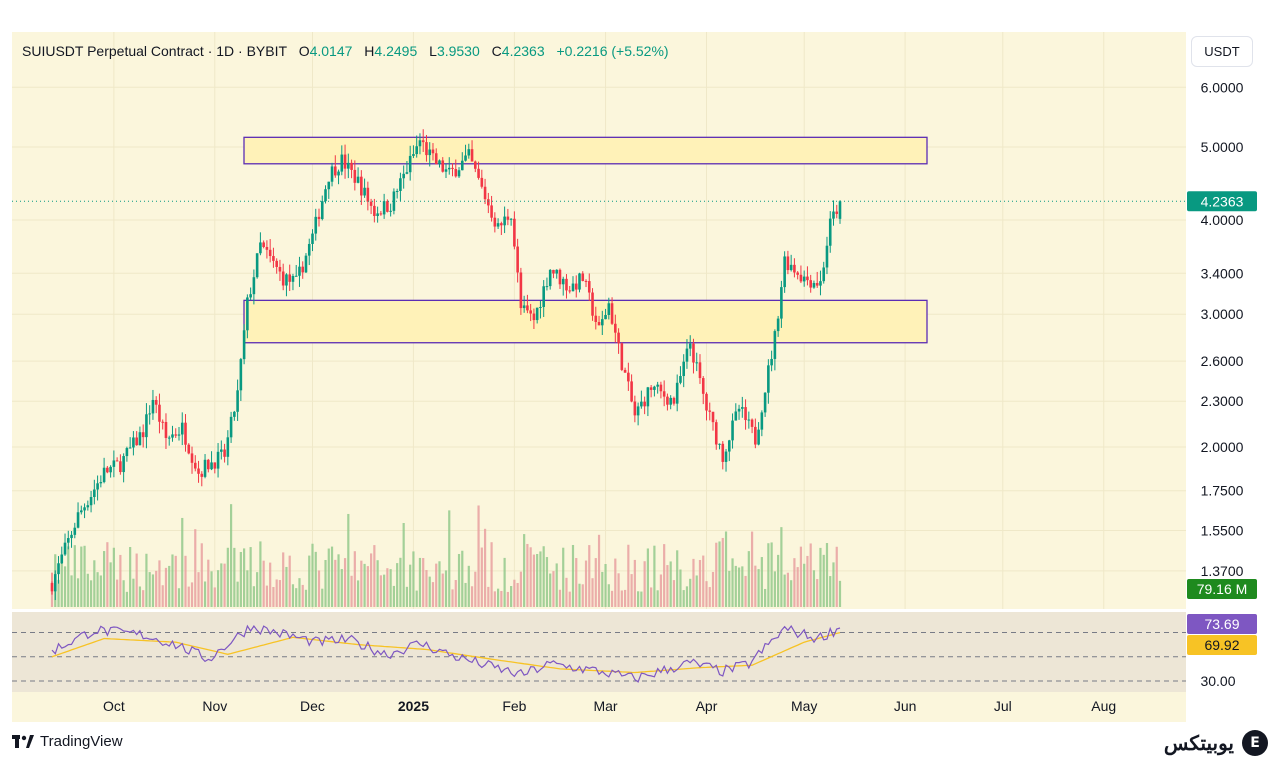 This screenshot has height=764, width=1280. Describe the element at coordinates (1227, 377) in the screenshot. I see `price-axis-panel` at that location.